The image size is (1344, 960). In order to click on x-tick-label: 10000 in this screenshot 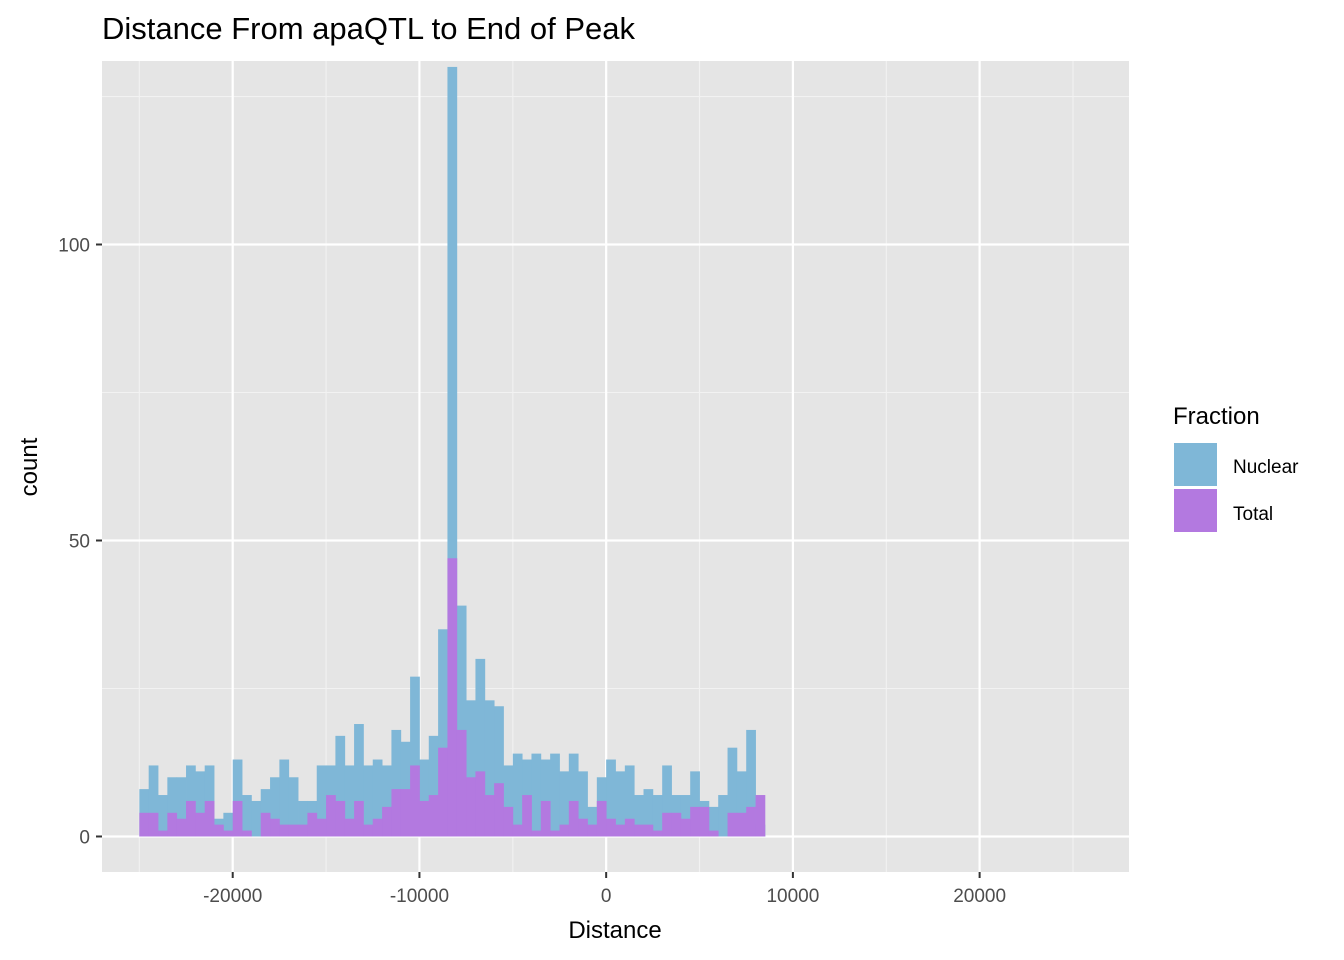, I will do `click(792, 896)`.